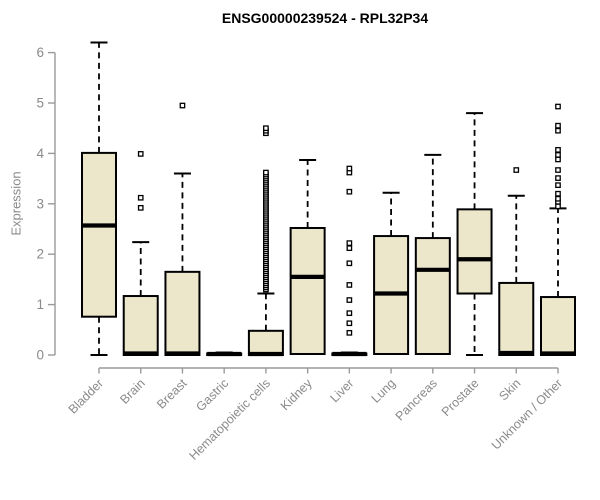 The height and width of the screenshot is (500, 600). What do you see at coordinates (40, 153) in the screenshot?
I see `y-tick-label: 4` at bounding box center [40, 153].